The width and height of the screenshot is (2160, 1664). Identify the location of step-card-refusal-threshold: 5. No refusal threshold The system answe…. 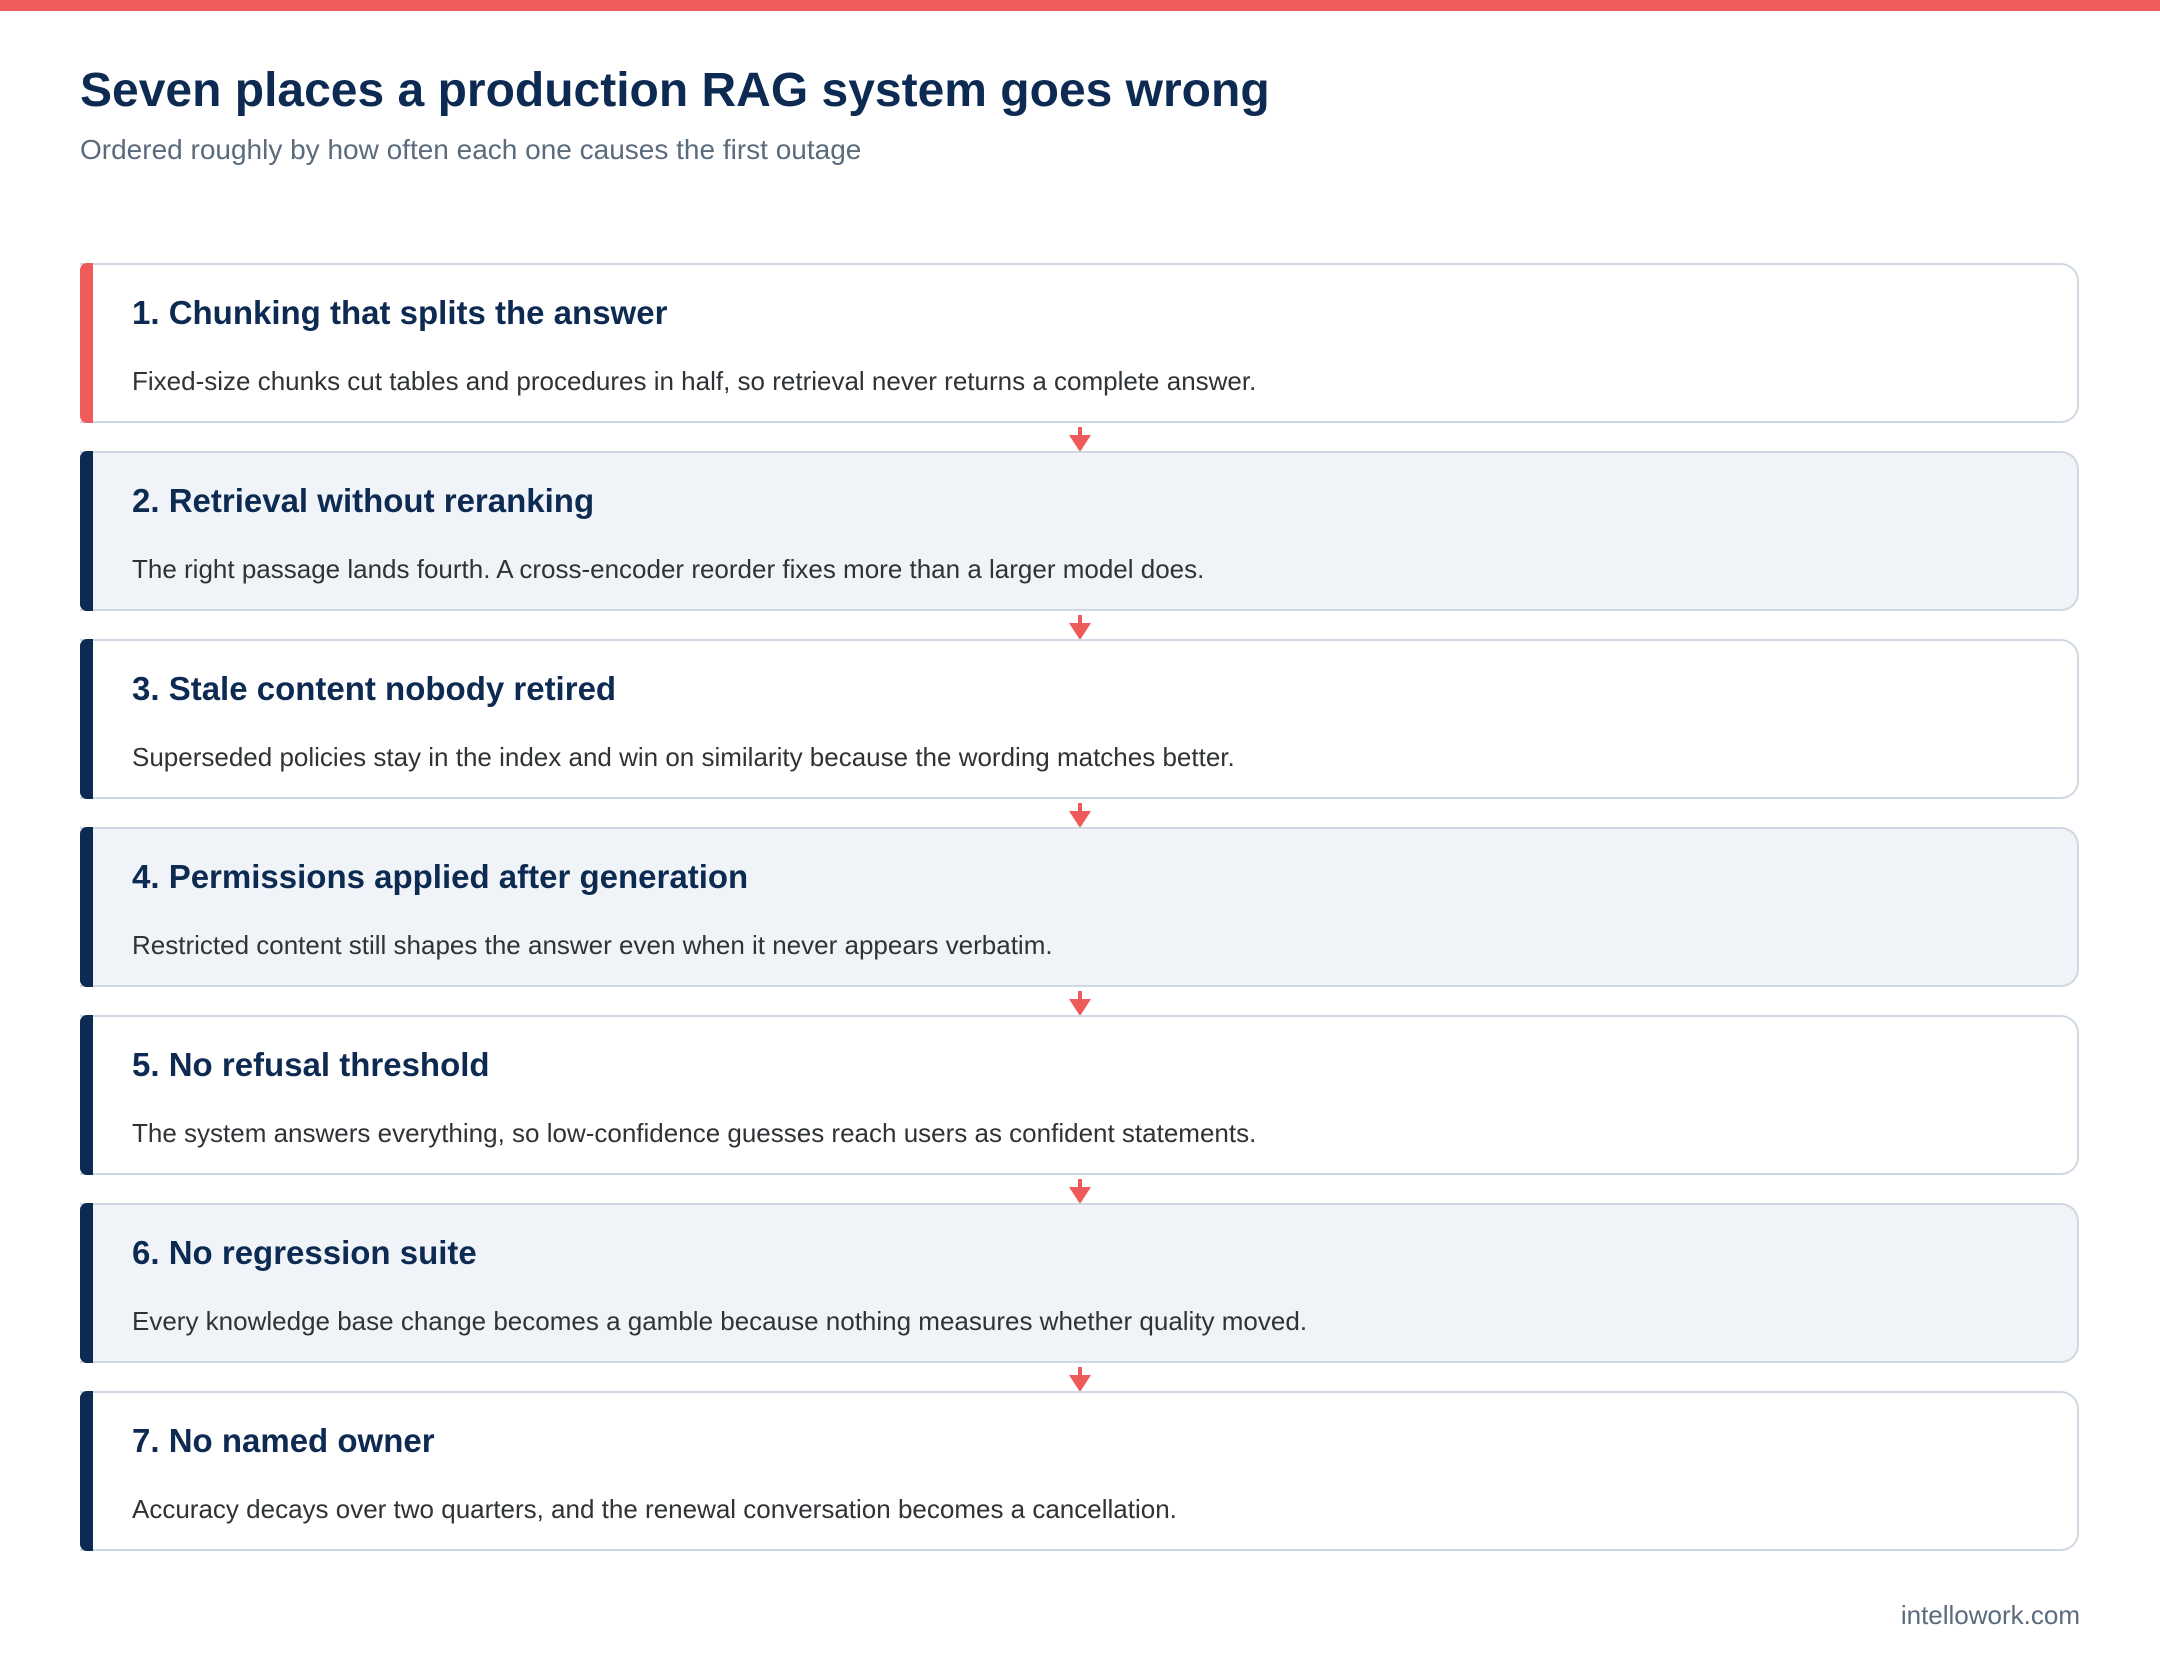
(1079, 1095).